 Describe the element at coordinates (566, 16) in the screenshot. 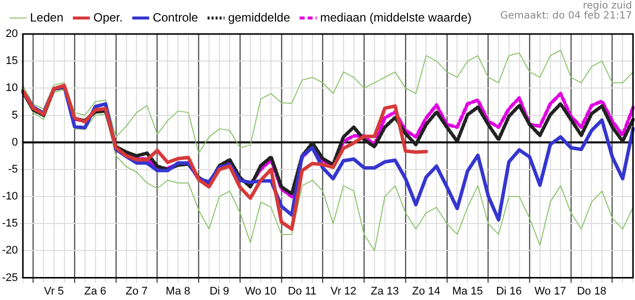

I see `text: Gemaakt: do 04 feb 21:17` at that location.